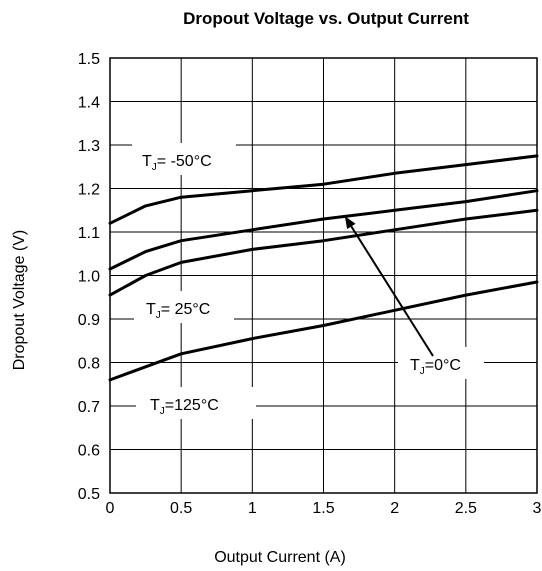  I want to click on y-tick-label: 1.1, so click(89, 233).